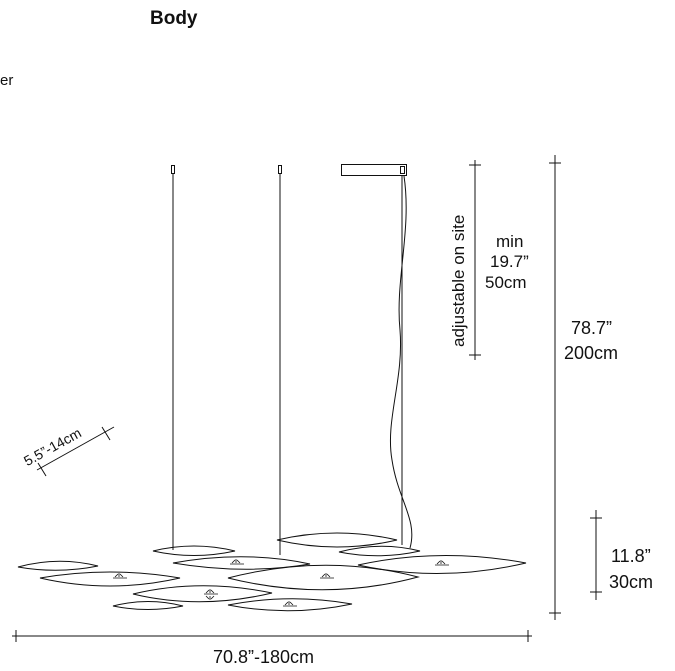 Image resolution: width=675 pixels, height=671 pixels. Describe the element at coordinates (402, 170) in the screenshot. I see `canopy-connector` at that location.